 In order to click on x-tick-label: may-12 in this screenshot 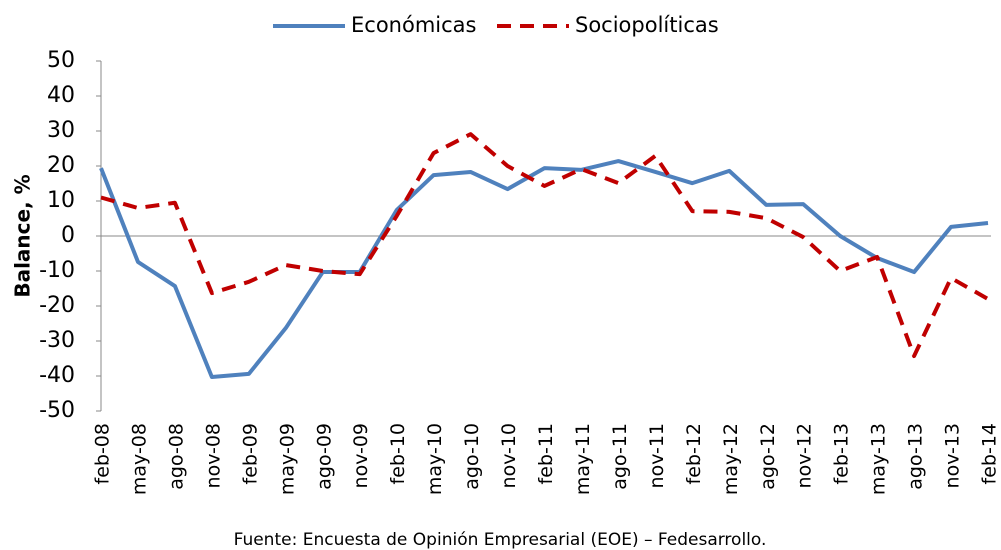, I will do `click(731, 459)`.